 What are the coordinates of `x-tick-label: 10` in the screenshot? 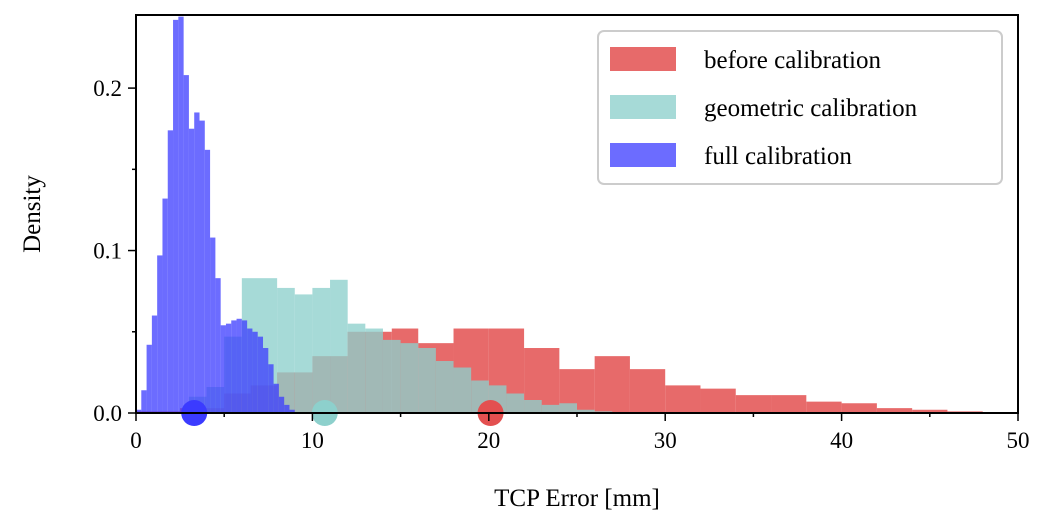 It's located at (312, 440).